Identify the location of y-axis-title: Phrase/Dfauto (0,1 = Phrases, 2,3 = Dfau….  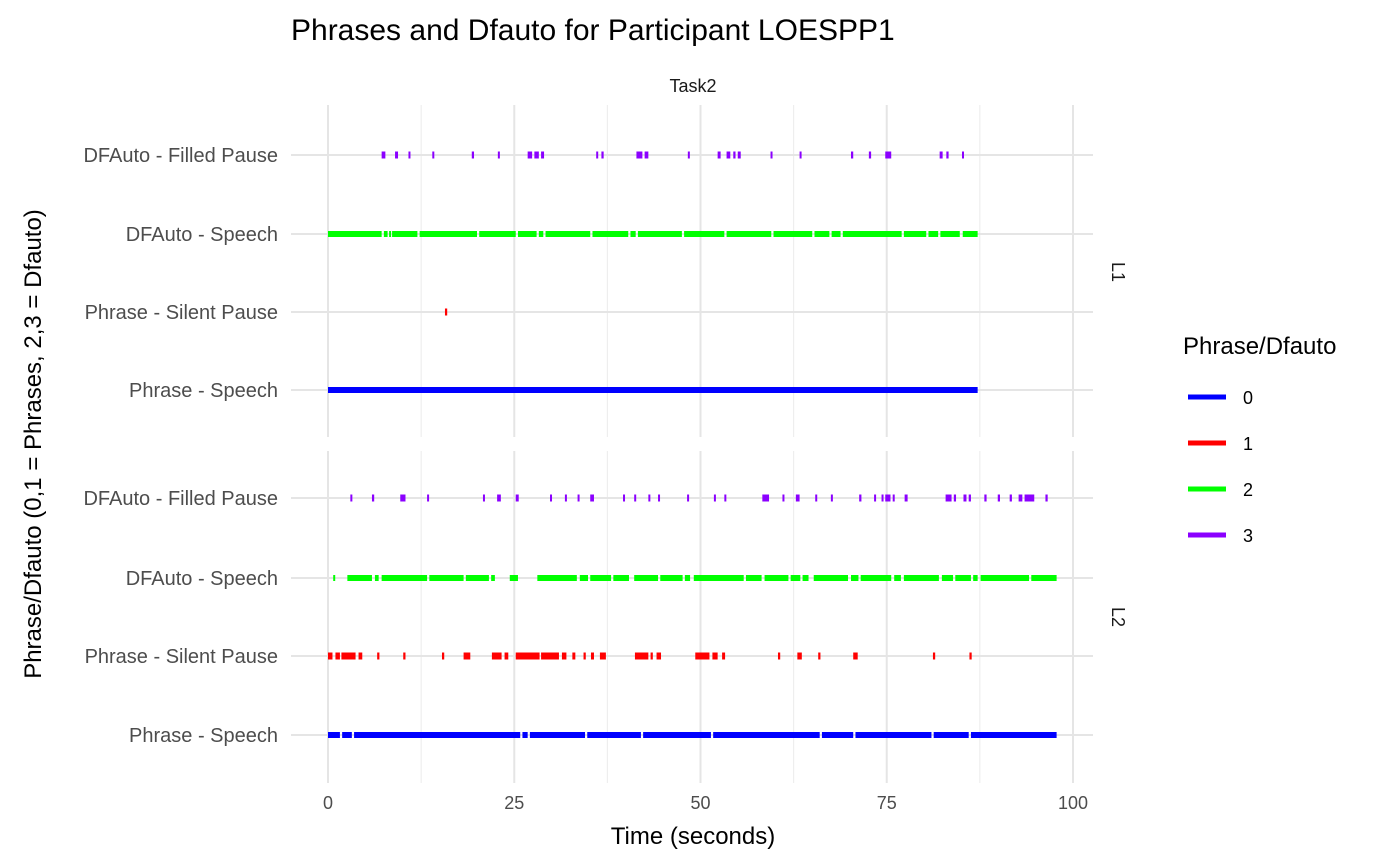
(33, 444).